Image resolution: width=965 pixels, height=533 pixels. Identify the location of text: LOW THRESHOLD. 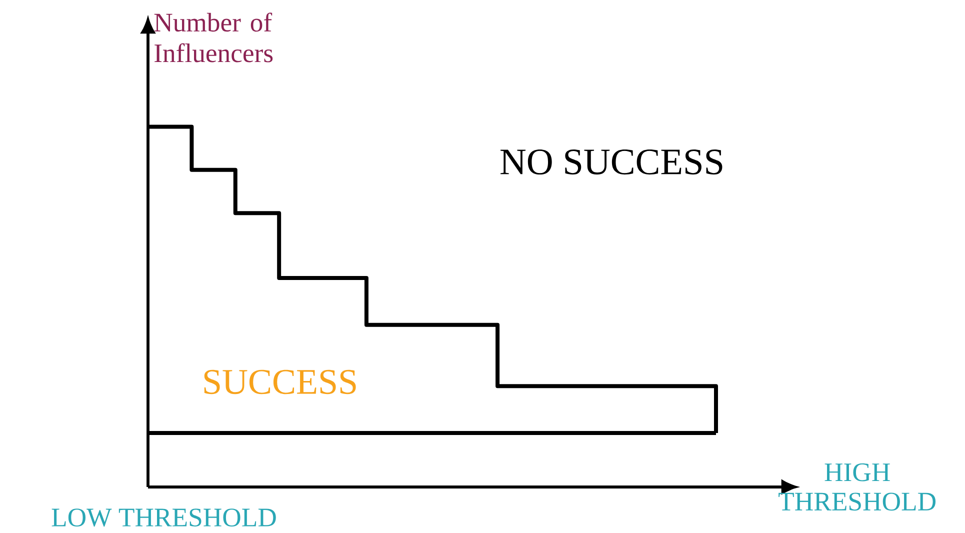
(164, 517).